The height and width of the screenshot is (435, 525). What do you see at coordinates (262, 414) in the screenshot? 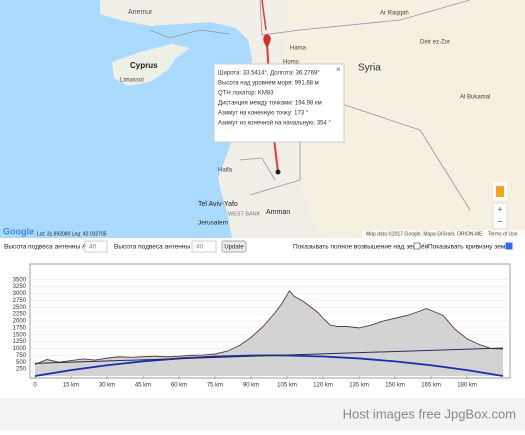
I see `footer` at bounding box center [262, 414].